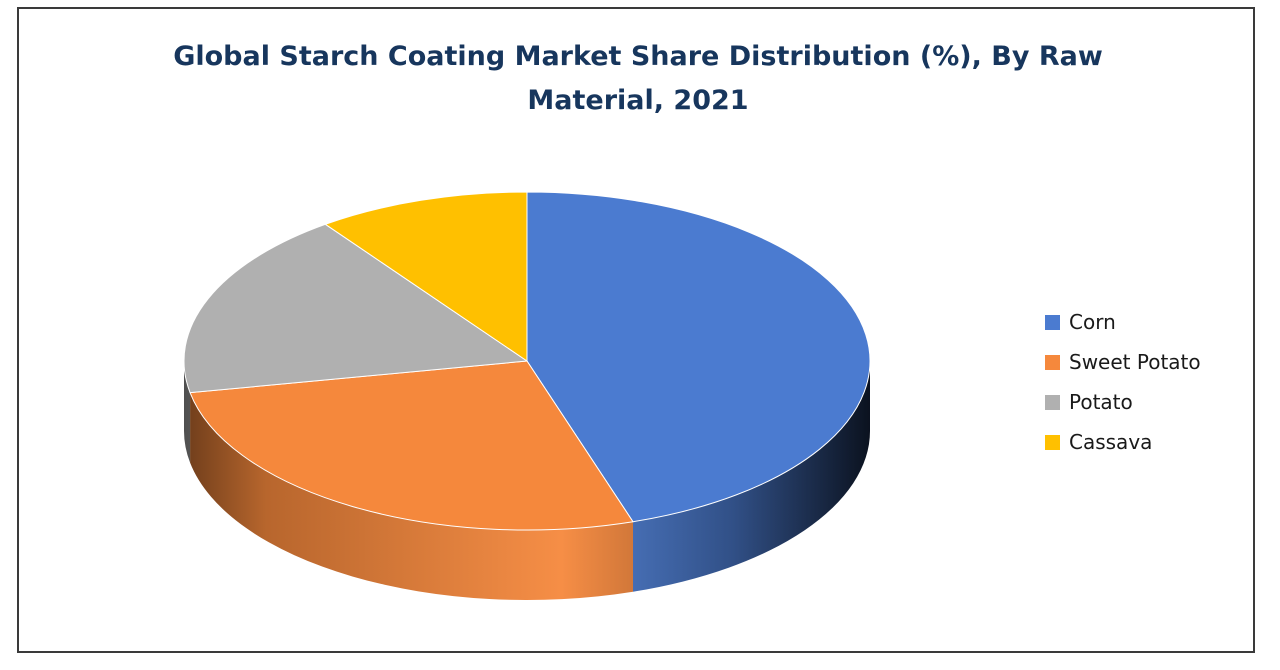 Image resolution: width=1280 pixels, height=670 pixels. What do you see at coordinates (1111, 442) in the screenshot?
I see `legend-label-cassava: Cassava` at bounding box center [1111, 442].